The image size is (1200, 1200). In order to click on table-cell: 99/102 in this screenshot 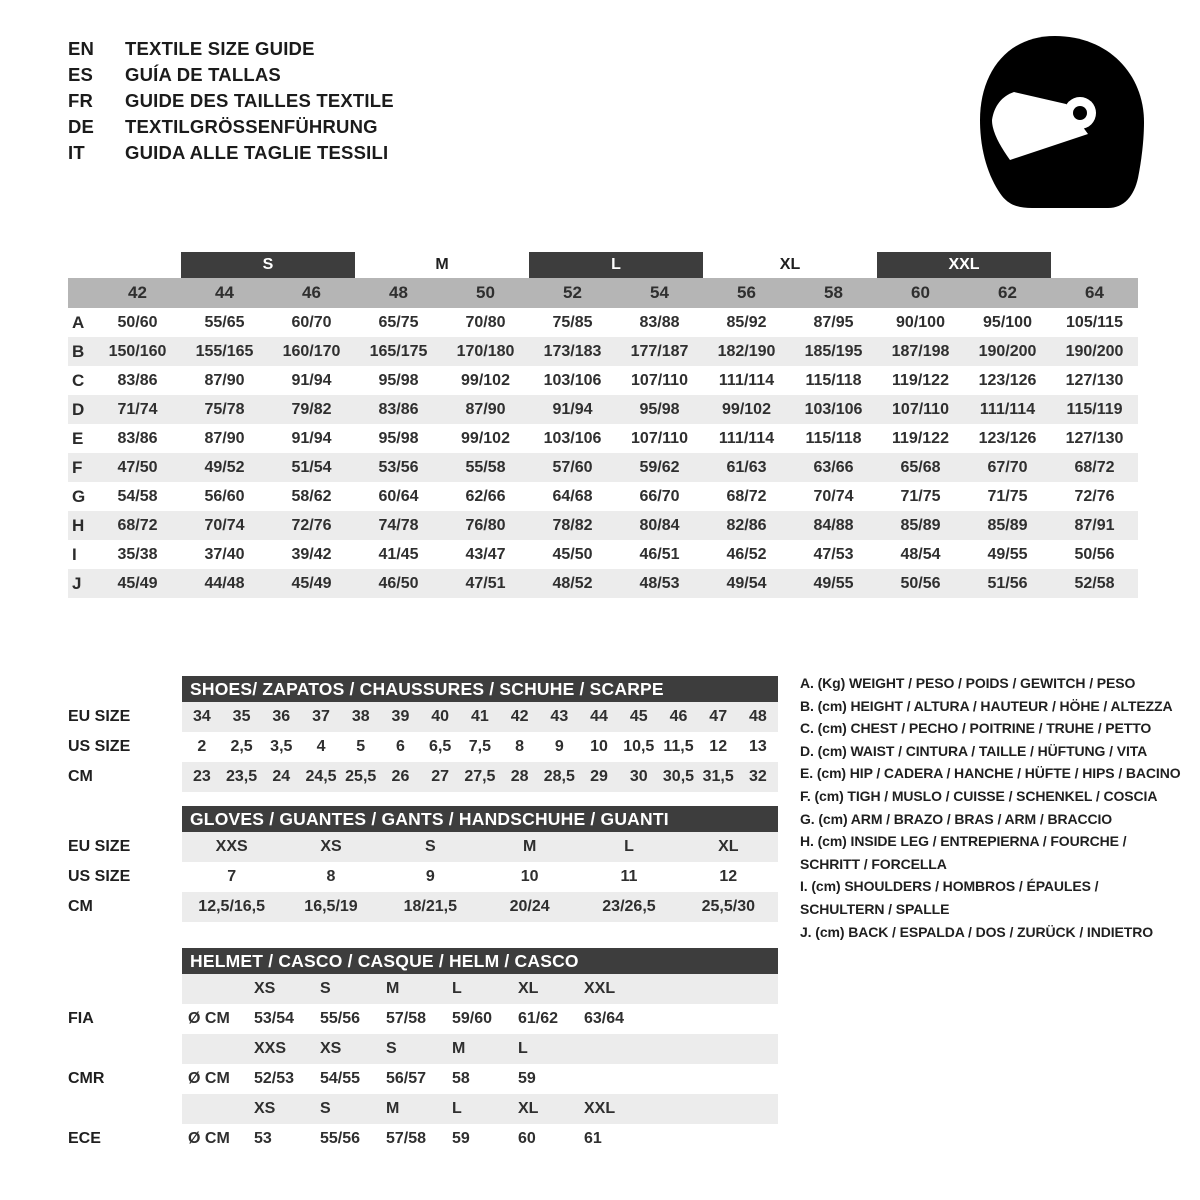, I will do `click(485, 380)`.